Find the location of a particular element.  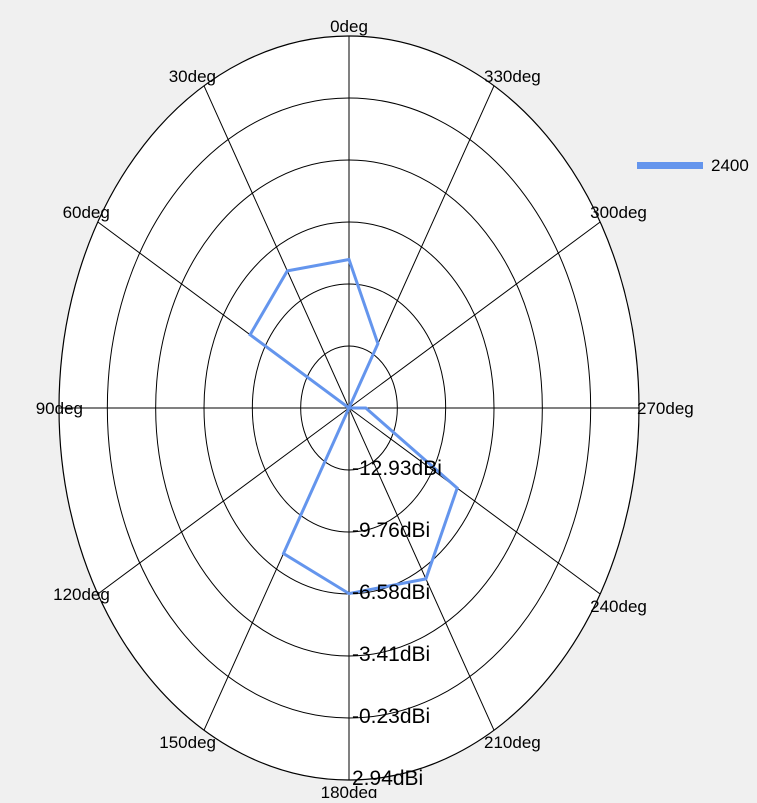

angle-tick-label: 0deg is located at coordinates (349, 26).